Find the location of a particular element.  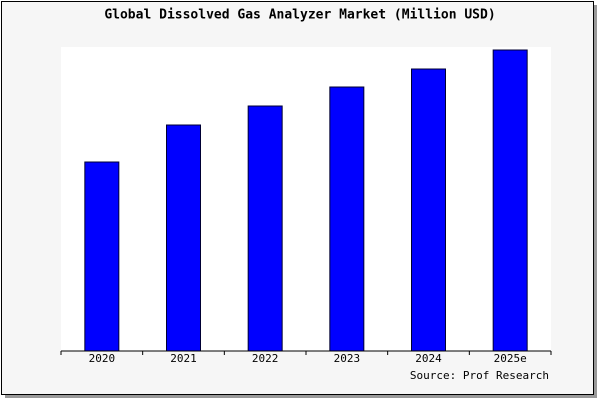

source-note: Source: Prof Research is located at coordinates (479, 375).